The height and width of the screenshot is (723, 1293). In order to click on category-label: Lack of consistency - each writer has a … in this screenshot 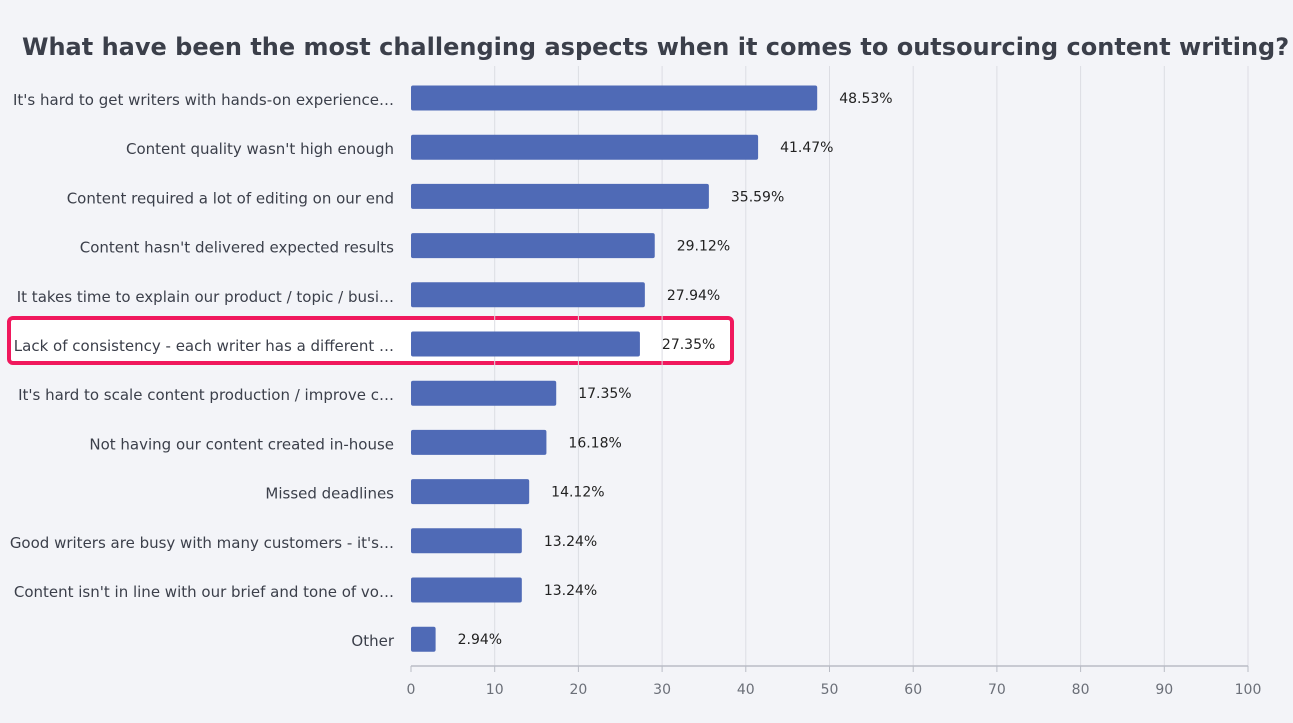, I will do `click(204, 346)`.